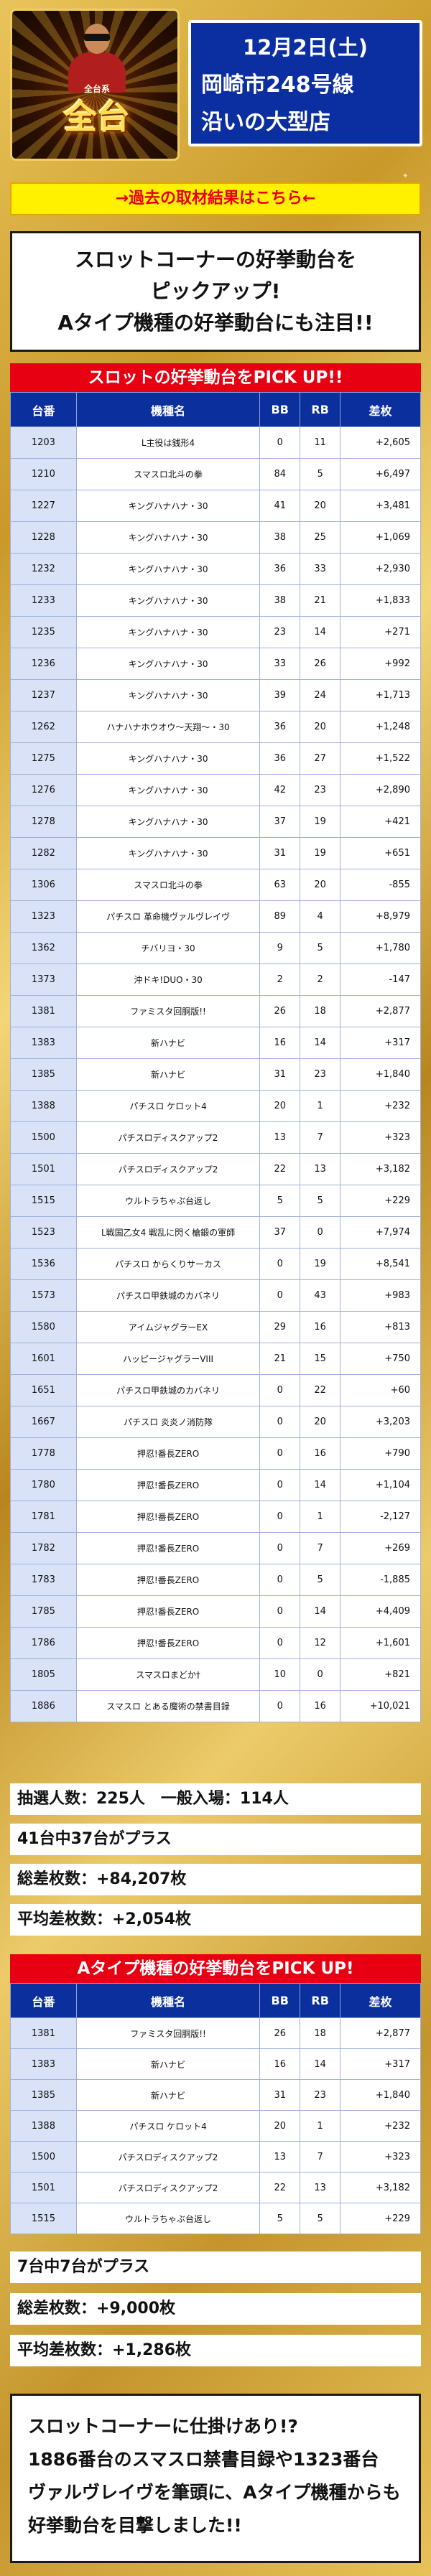  Describe the element at coordinates (43, 474) in the screenshot. I see `machine-number-cell: 1210` at that location.